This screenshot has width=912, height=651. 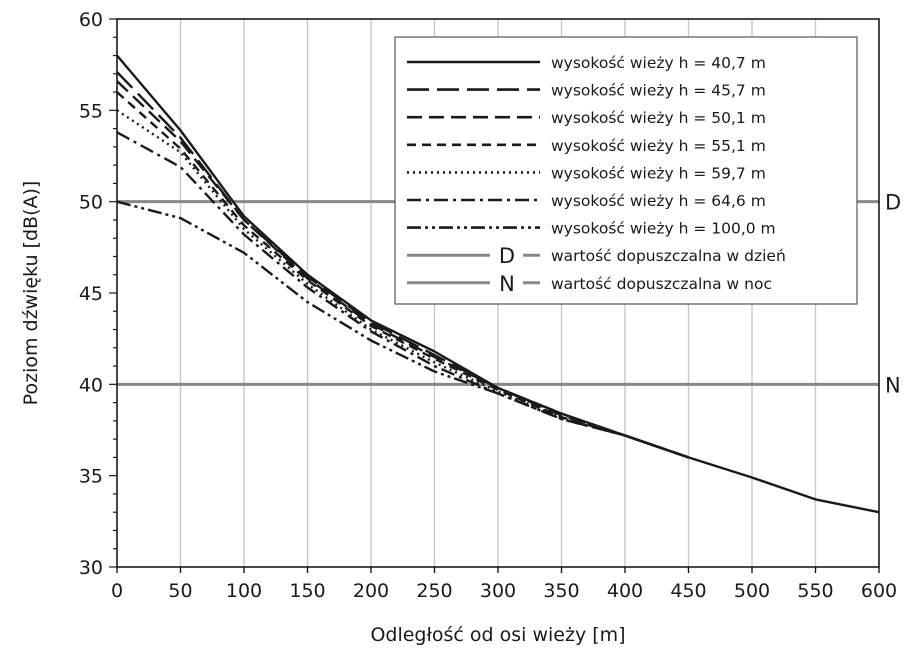 What do you see at coordinates (661, 284) in the screenshot?
I see `legend-label-ref-n: wartość dopuszczalna w noc` at bounding box center [661, 284].